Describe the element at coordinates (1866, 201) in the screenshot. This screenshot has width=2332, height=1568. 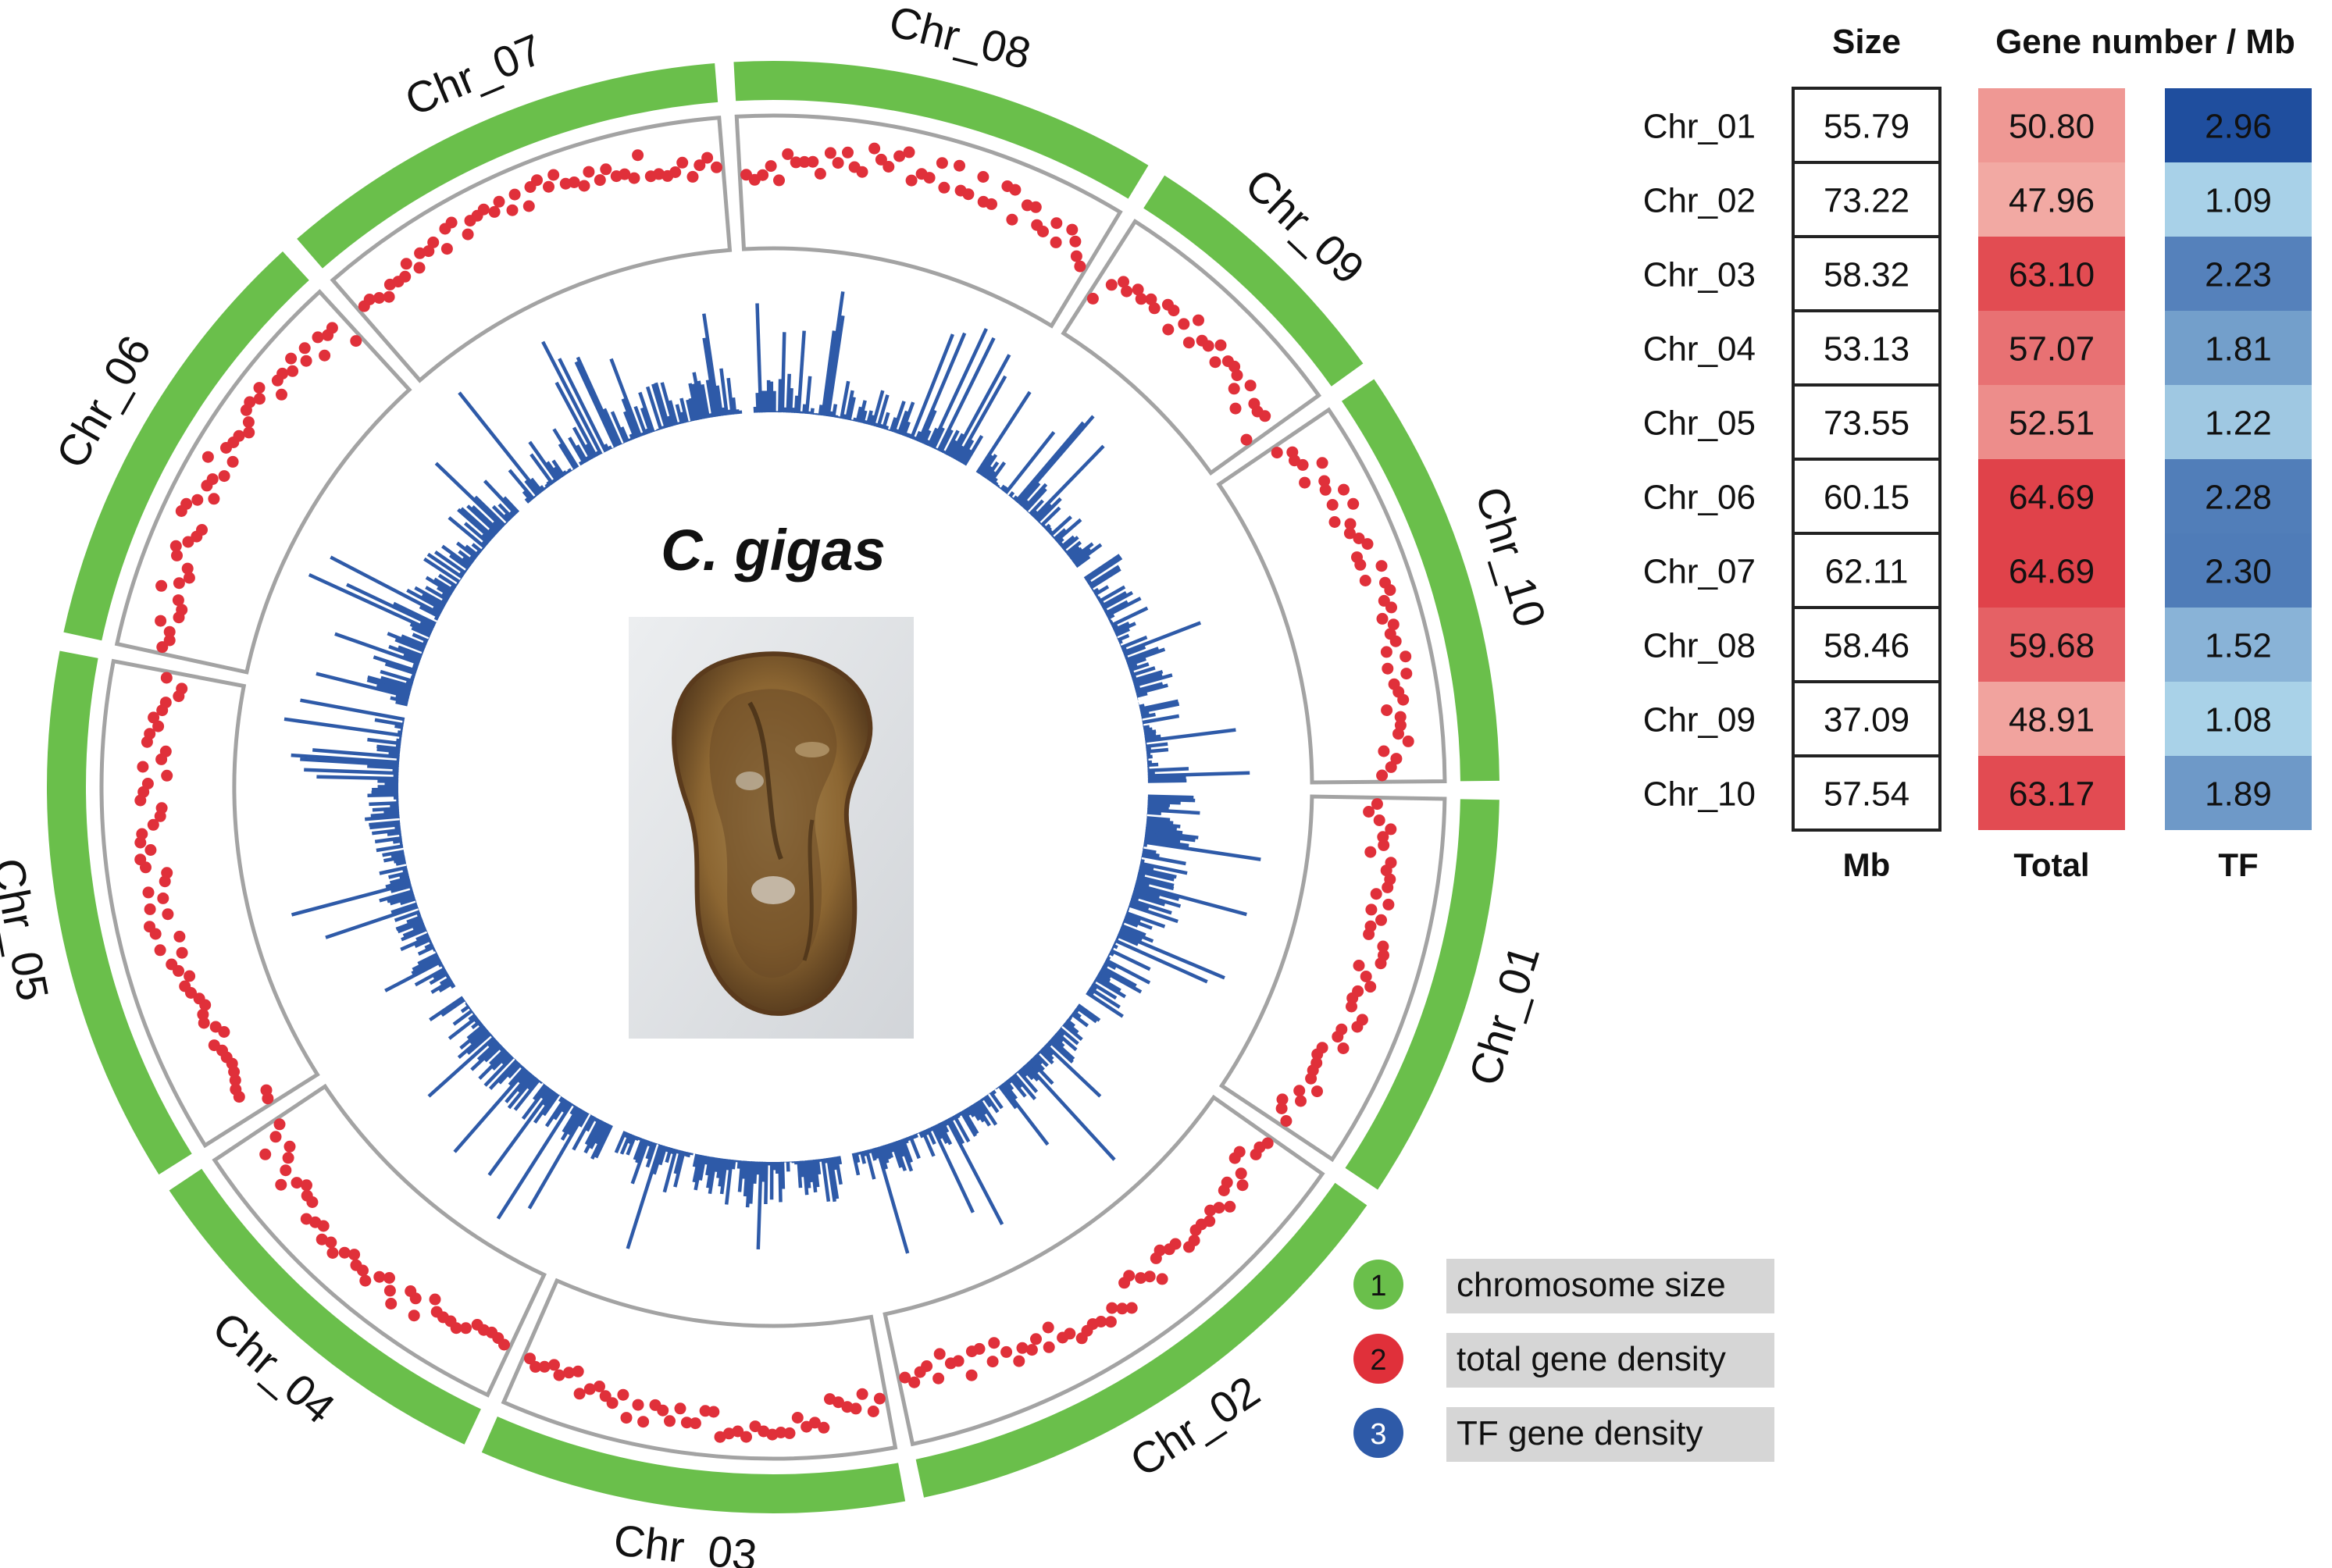
I see `size-value: 73.22` at that location.